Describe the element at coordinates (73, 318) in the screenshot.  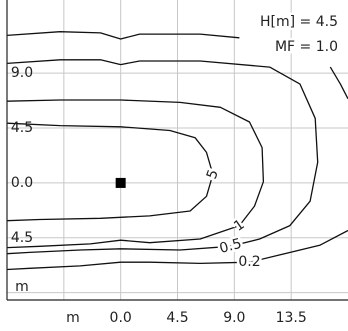
I see `x-axis-label: m` at that location.